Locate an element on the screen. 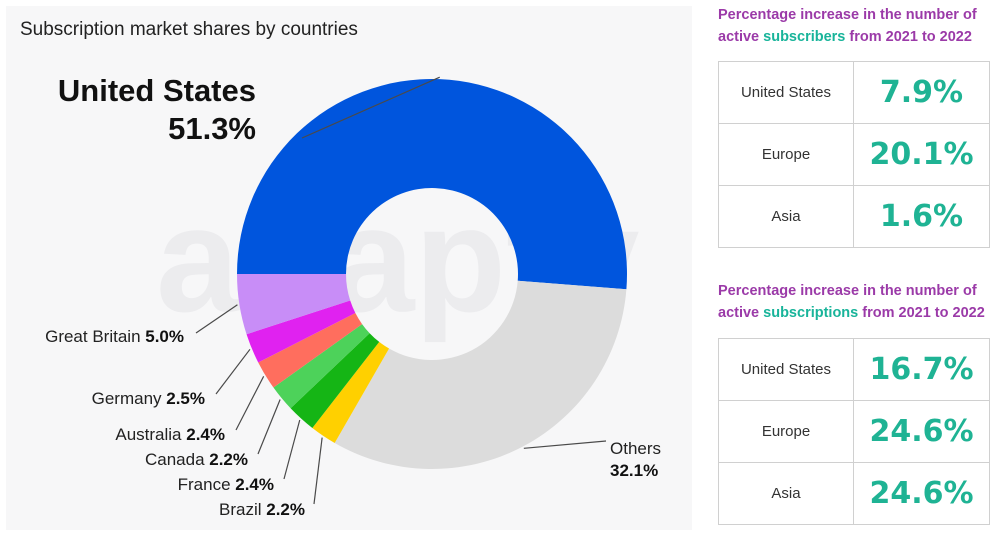 The height and width of the screenshot is (536, 1000). slice-france is located at coordinates (335, 380).